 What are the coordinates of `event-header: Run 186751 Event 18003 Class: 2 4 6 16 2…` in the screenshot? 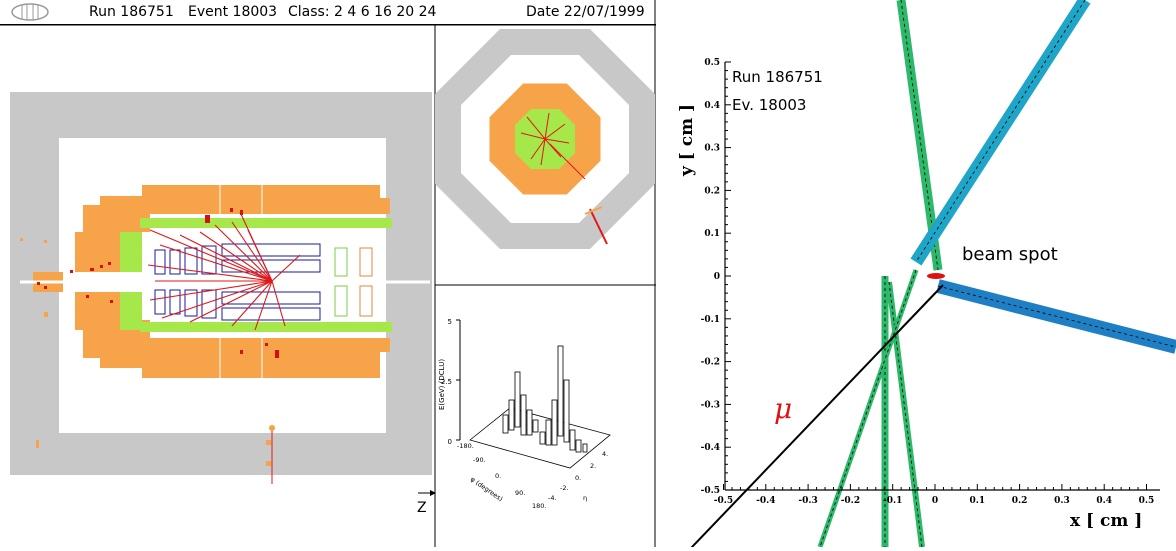 It's located at (328, 12).